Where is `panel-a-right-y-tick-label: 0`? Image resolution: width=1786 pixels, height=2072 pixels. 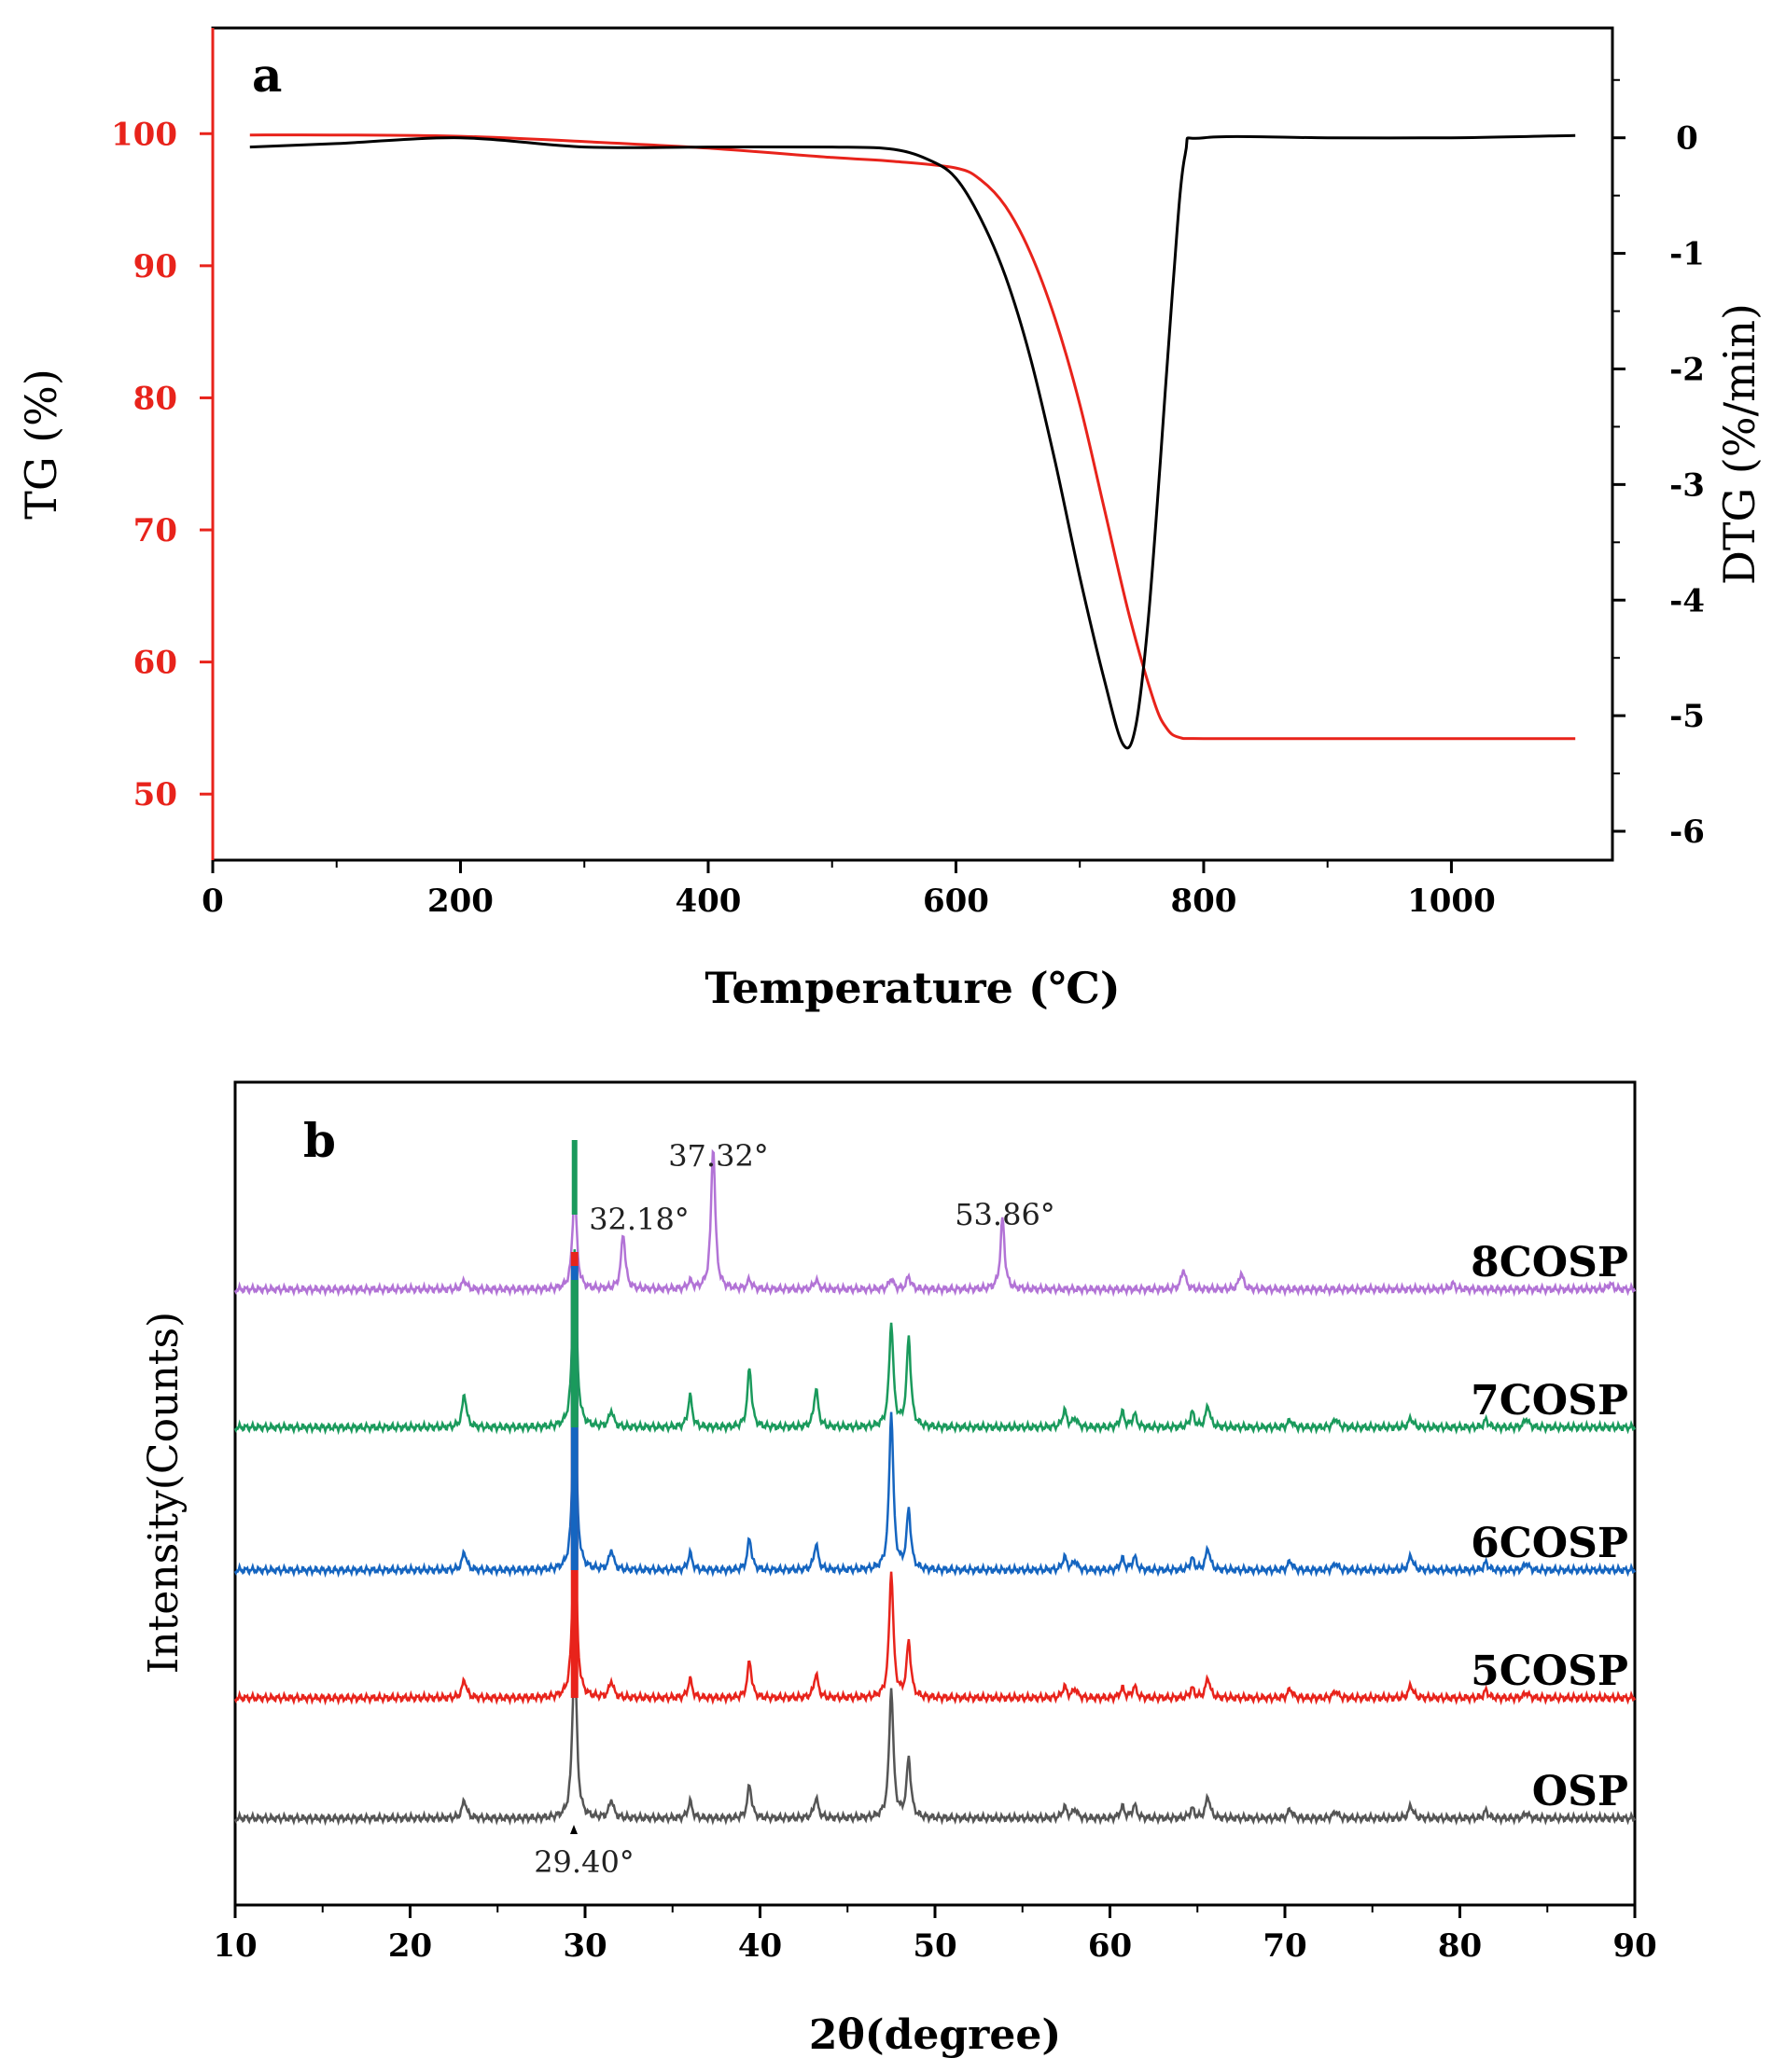
panel-a-right-y-tick-label: 0 is located at coordinates (1687, 139).